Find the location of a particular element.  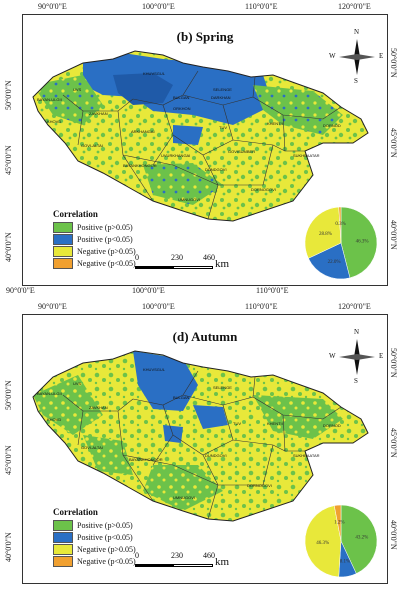

region-label: BULGAN is located at coordinates (181, 397).